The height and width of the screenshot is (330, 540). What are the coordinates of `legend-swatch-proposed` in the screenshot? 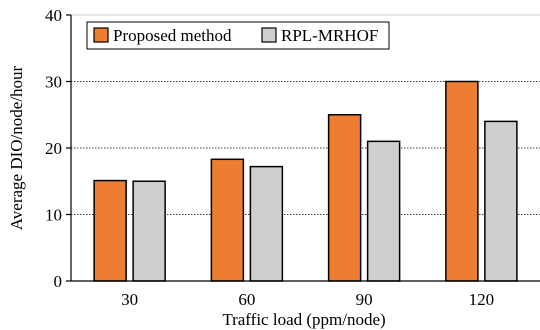 It's located at (101, 35).